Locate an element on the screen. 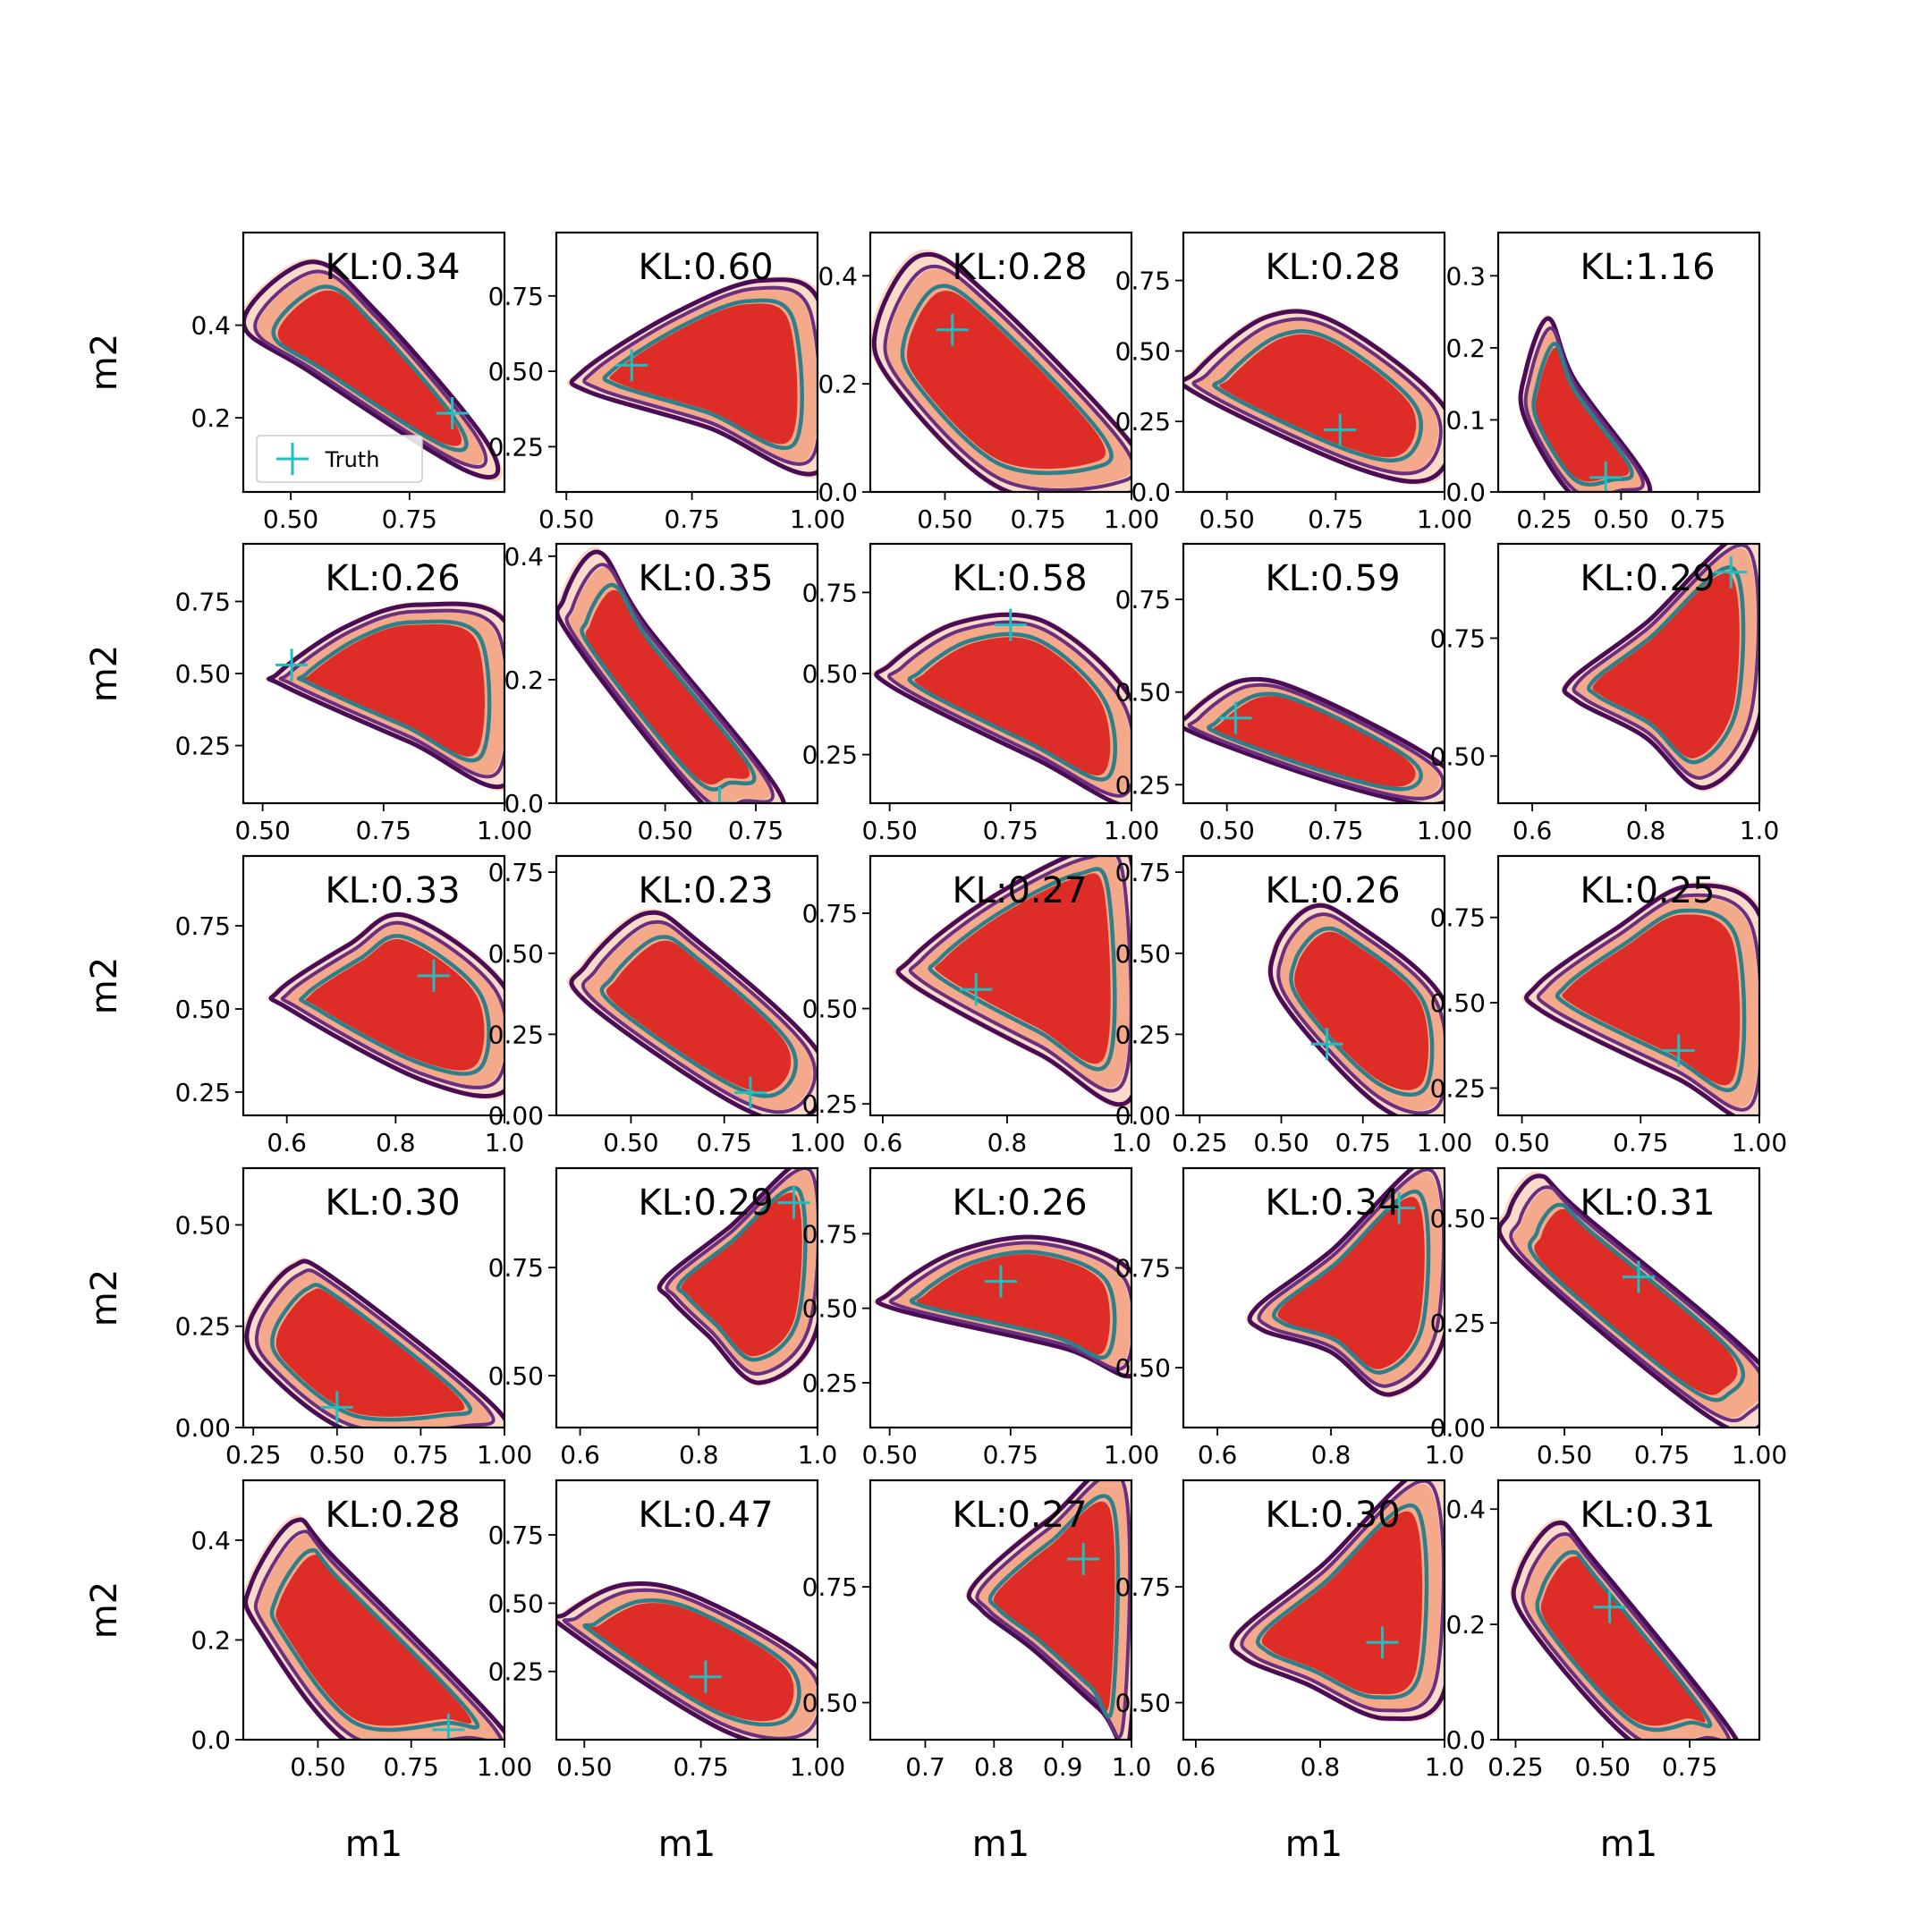 The width and height of the screenshot is (1932, 1932). kl-label: KL:0.29 is located at coordinates (1647, 578).